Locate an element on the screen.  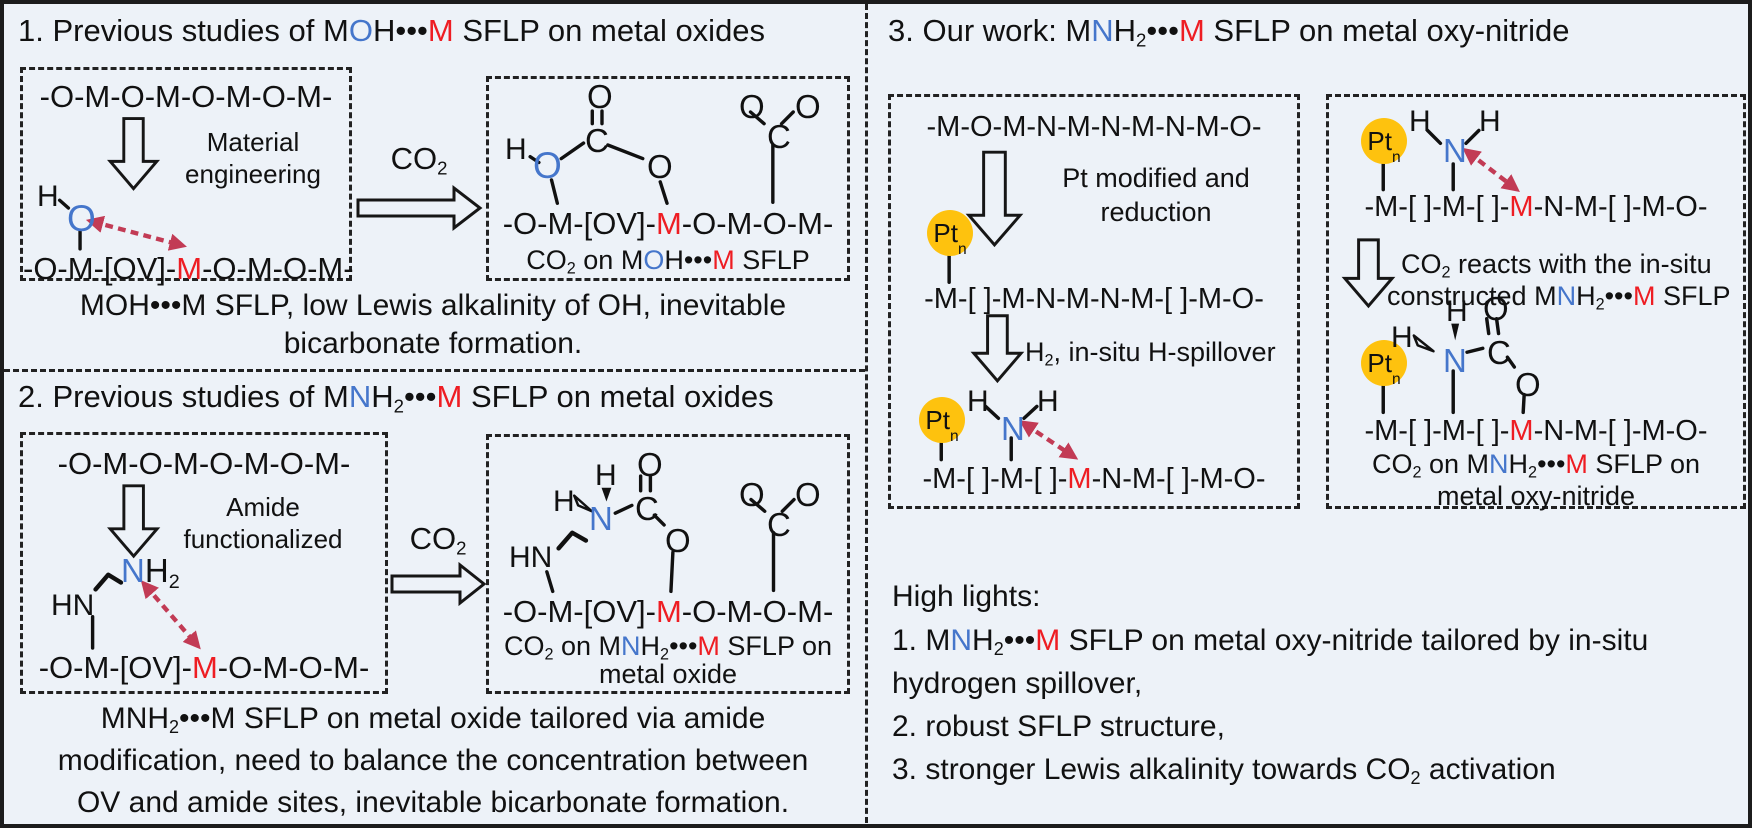
panel2-product-bonds-layer is located at coordinates (670, 534).